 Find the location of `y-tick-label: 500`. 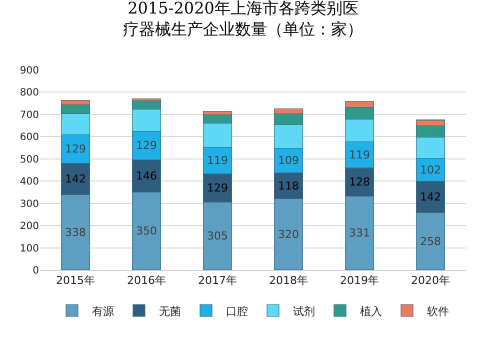

y-tick-label: 500 is located at coordinates (29, 160).